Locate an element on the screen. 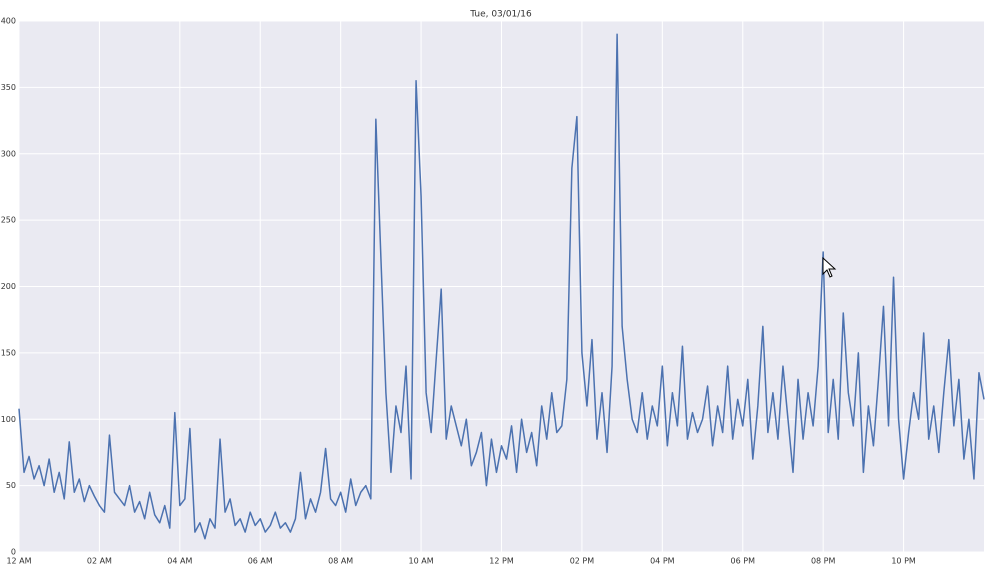  x-tick-label: 02 AM is located at coordinates (99, 561).